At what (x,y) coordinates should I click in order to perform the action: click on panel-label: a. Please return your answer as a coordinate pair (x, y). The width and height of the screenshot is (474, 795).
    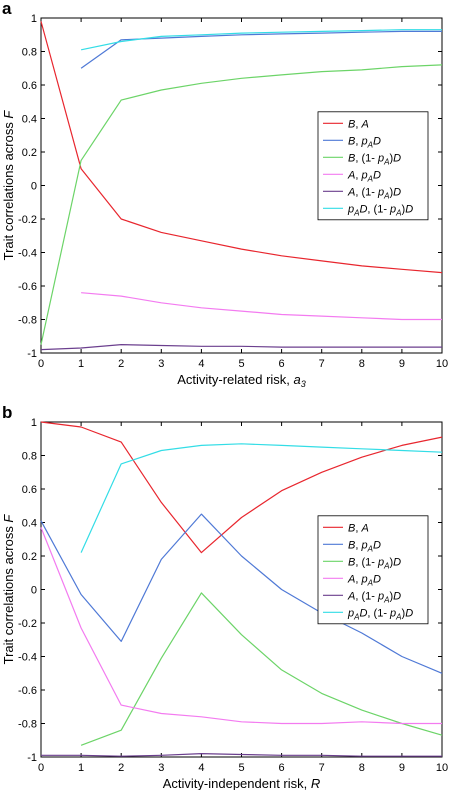
    Looking at the image, I should click on (7, 9).